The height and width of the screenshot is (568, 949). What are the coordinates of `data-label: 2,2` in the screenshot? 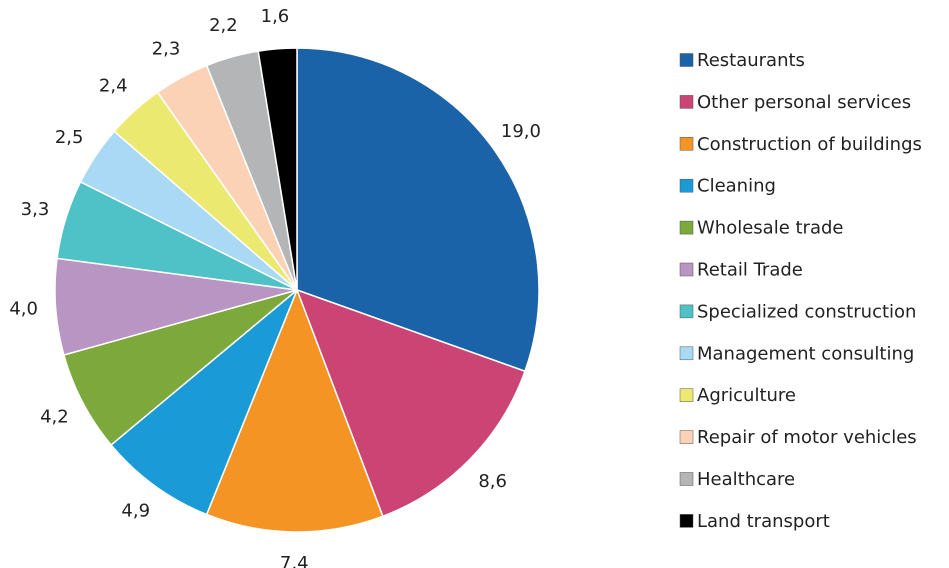 It's located at (223, 25).